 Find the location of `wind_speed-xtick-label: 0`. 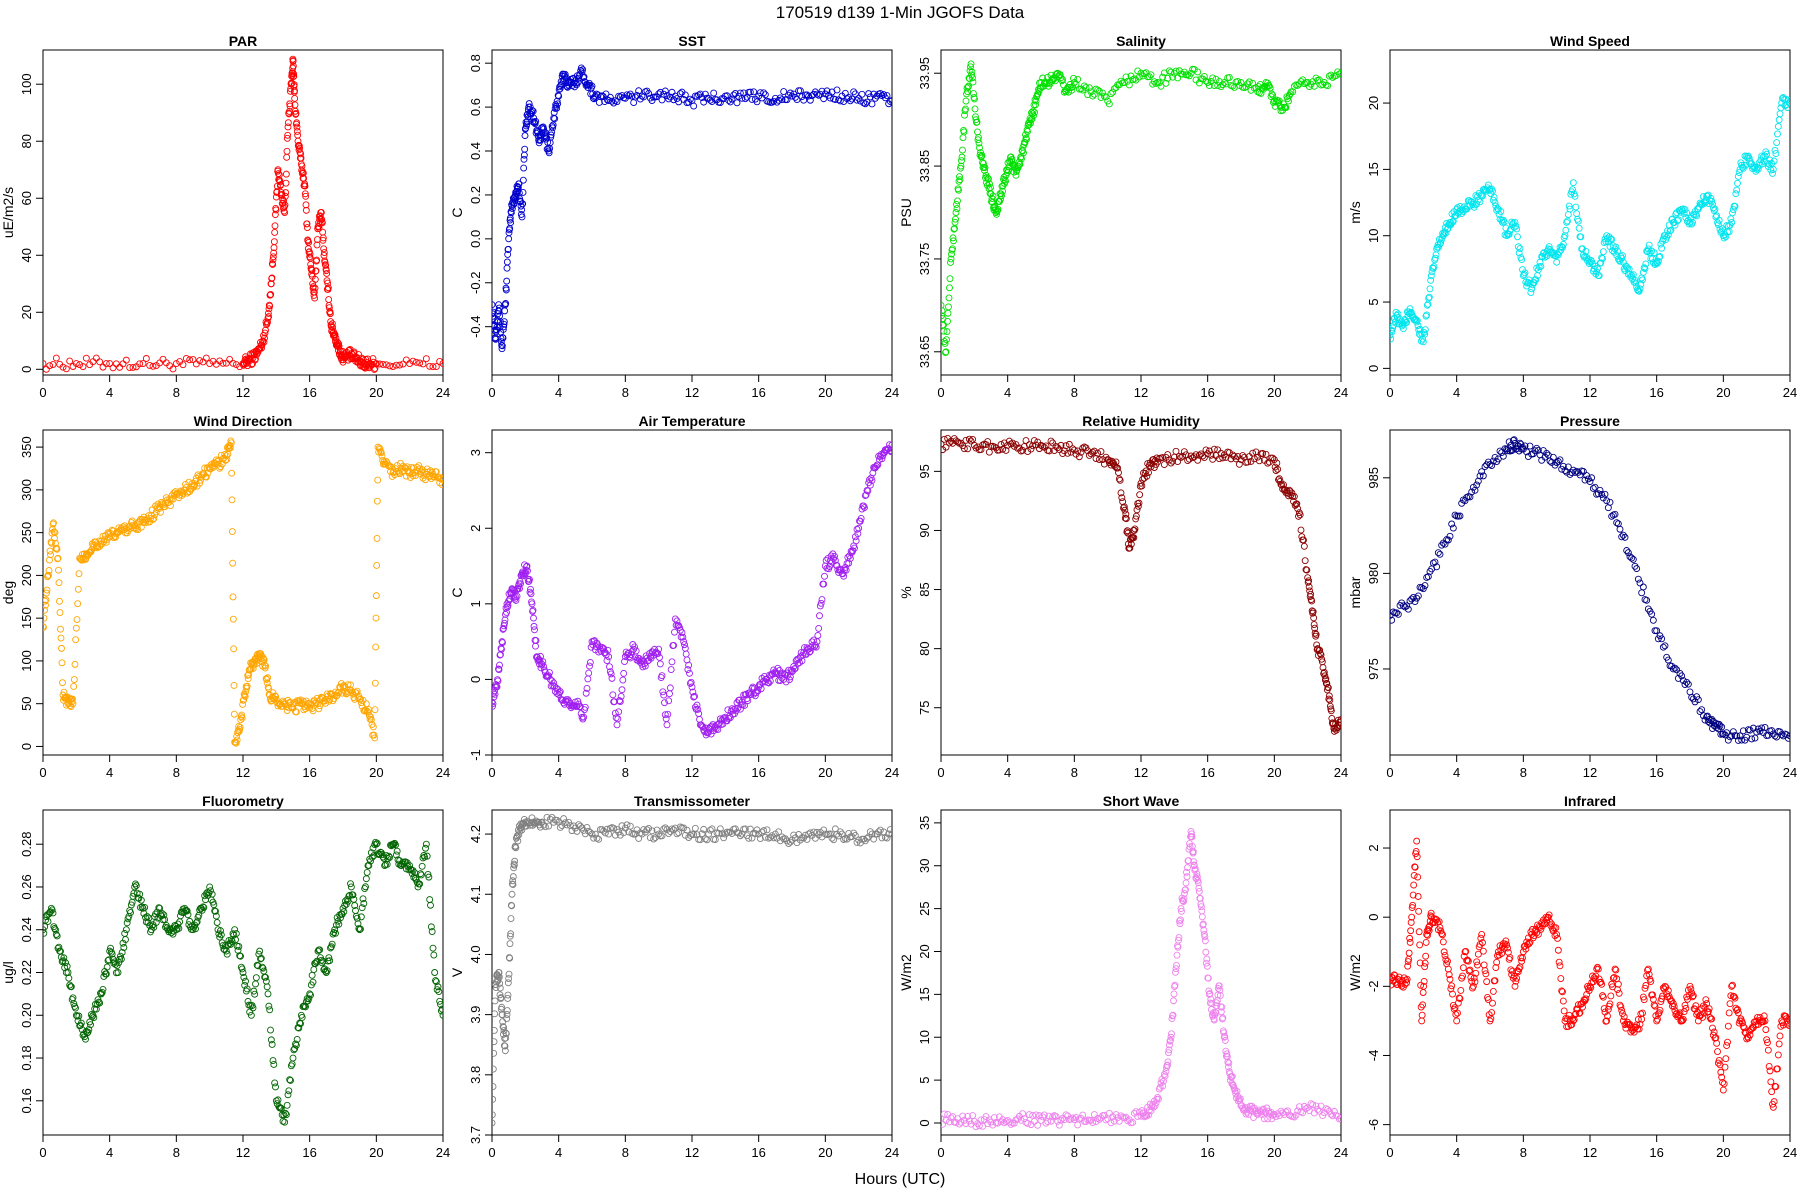

wind_speed-xtick-label: 0 is located at coordinates (1389, 392).